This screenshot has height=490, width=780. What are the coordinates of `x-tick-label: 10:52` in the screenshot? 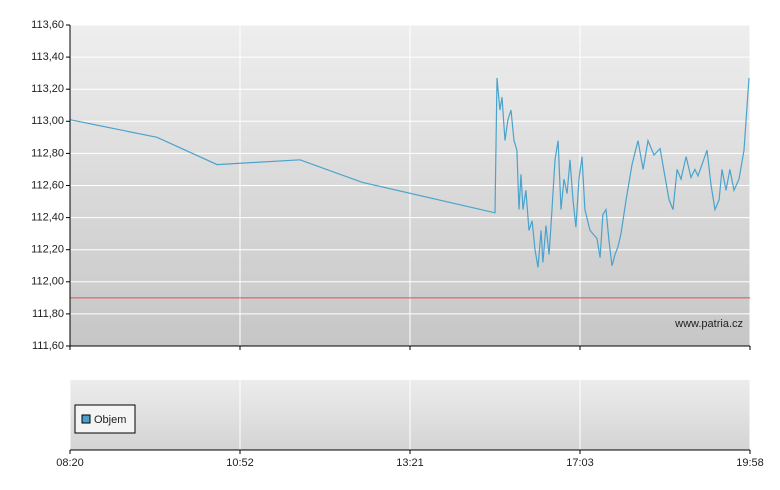 It's located at (240, 463).